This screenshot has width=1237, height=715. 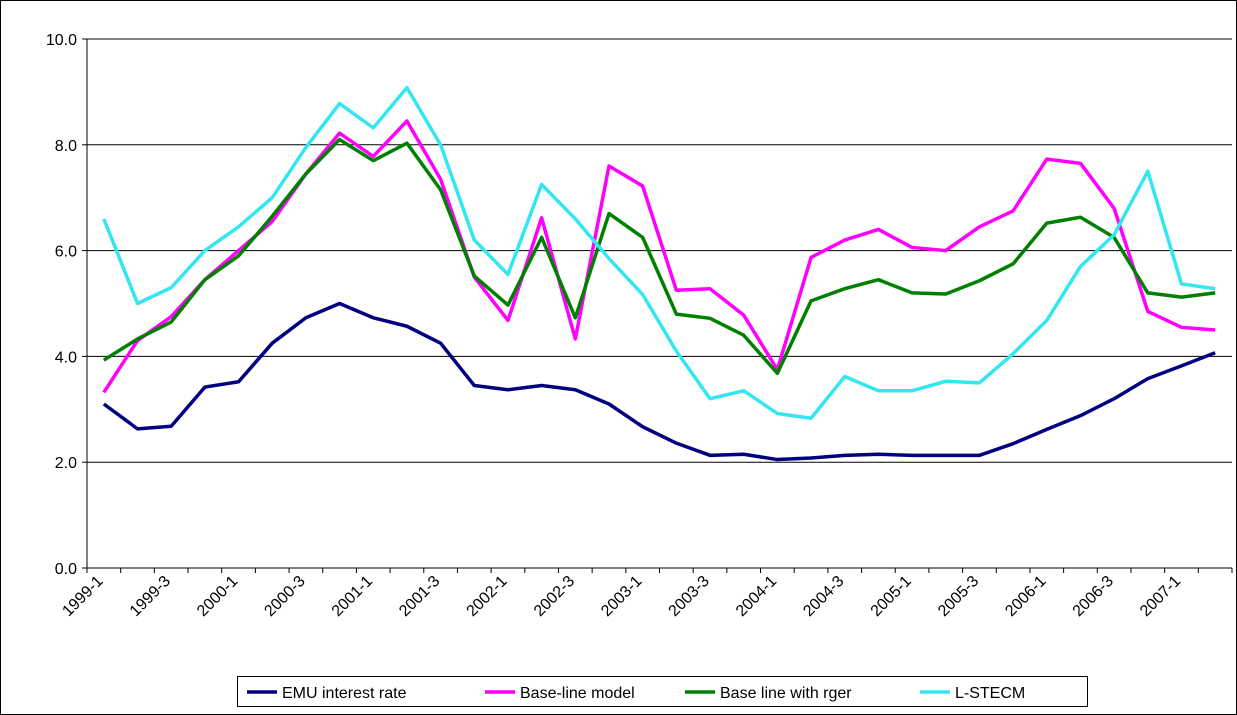 What do you see at coordinates (990, 693) in the screenshot?
I see `legend-label: L-STECM` at bounding box center [990, 693].